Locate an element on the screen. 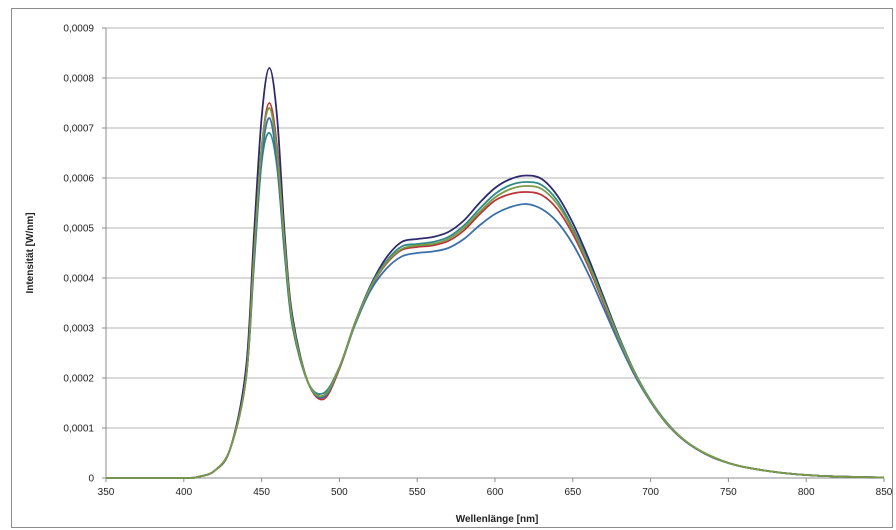 Image resolution: width=896 pixels, height=530 pixels. x-tick-label: 700 is located at coordinates (650, 492).